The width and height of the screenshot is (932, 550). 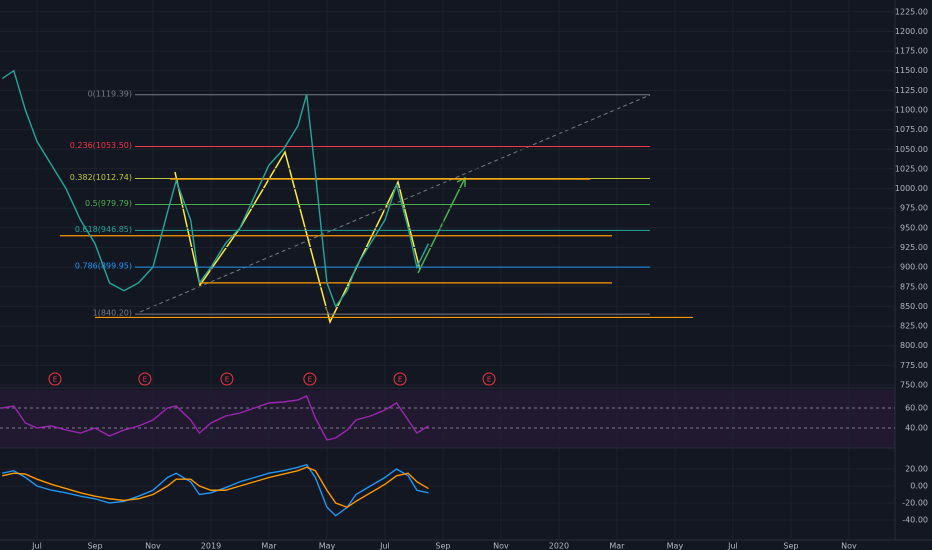 What do you see at coordinates (911, 90) in the screenshot?
I see `y-tick-label: 1125.00` at bounding box center [911, 90].